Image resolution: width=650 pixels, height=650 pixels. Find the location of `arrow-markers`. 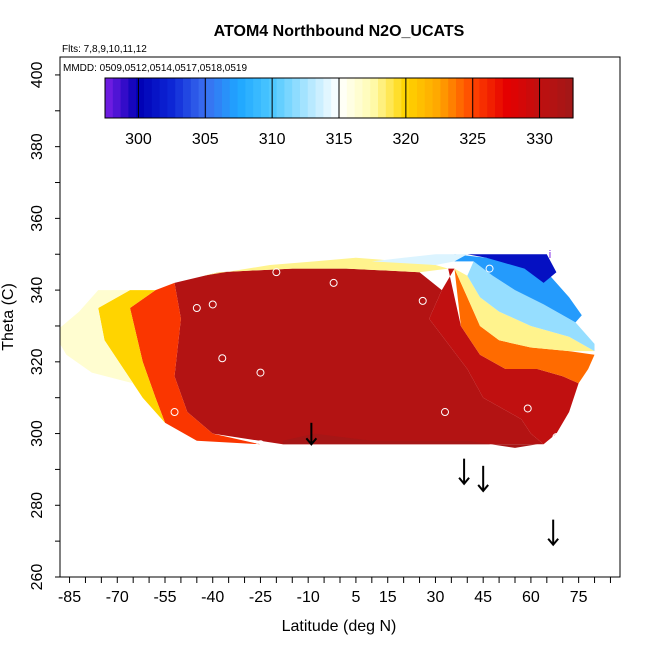

arrow-markers is located at coordinates (432, 484).